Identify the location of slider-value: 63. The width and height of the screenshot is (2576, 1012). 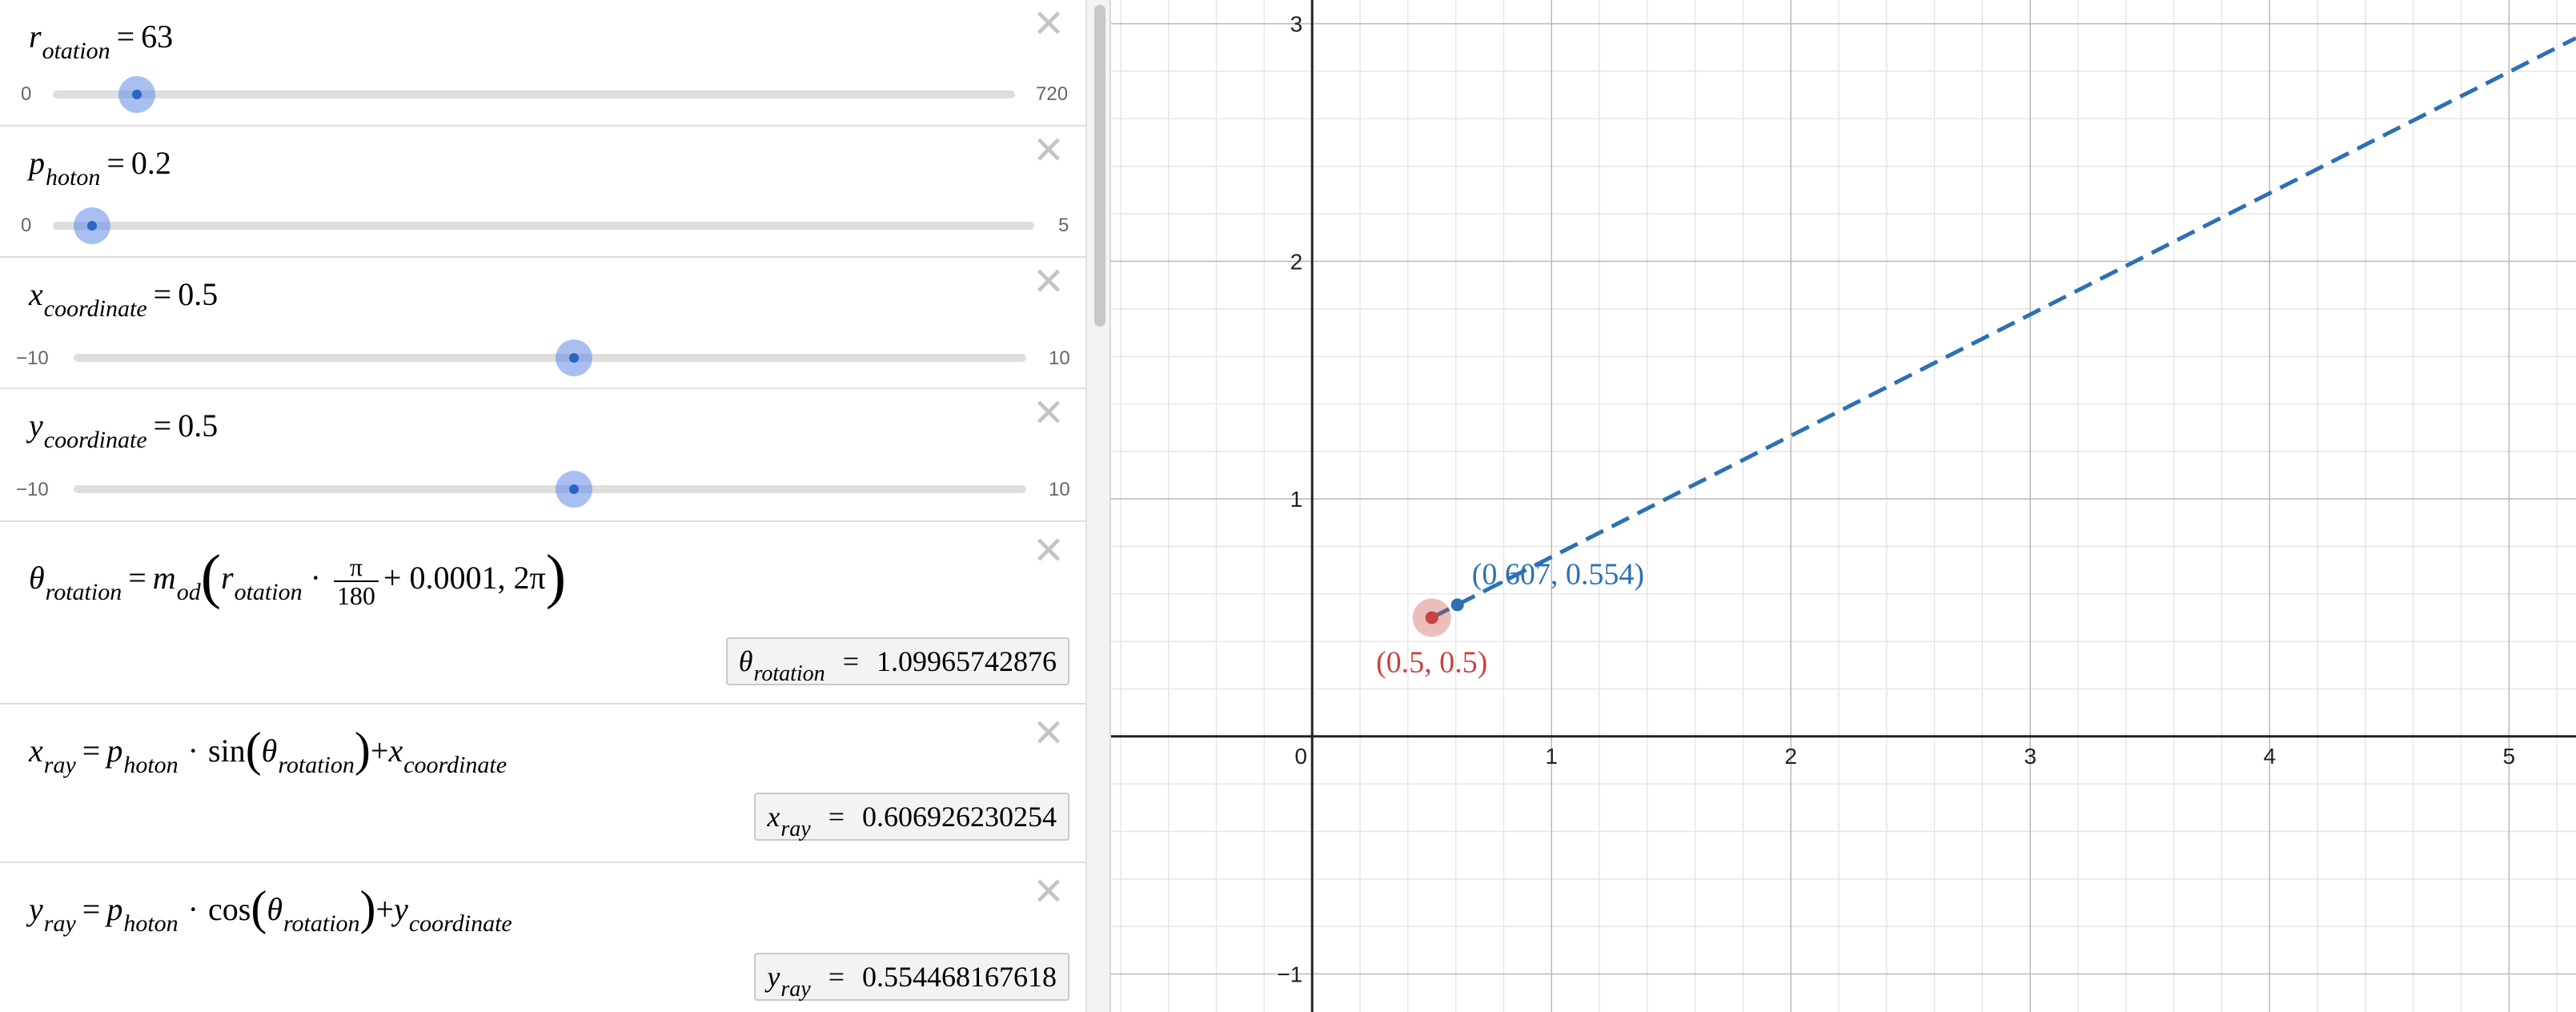
(157, 36).